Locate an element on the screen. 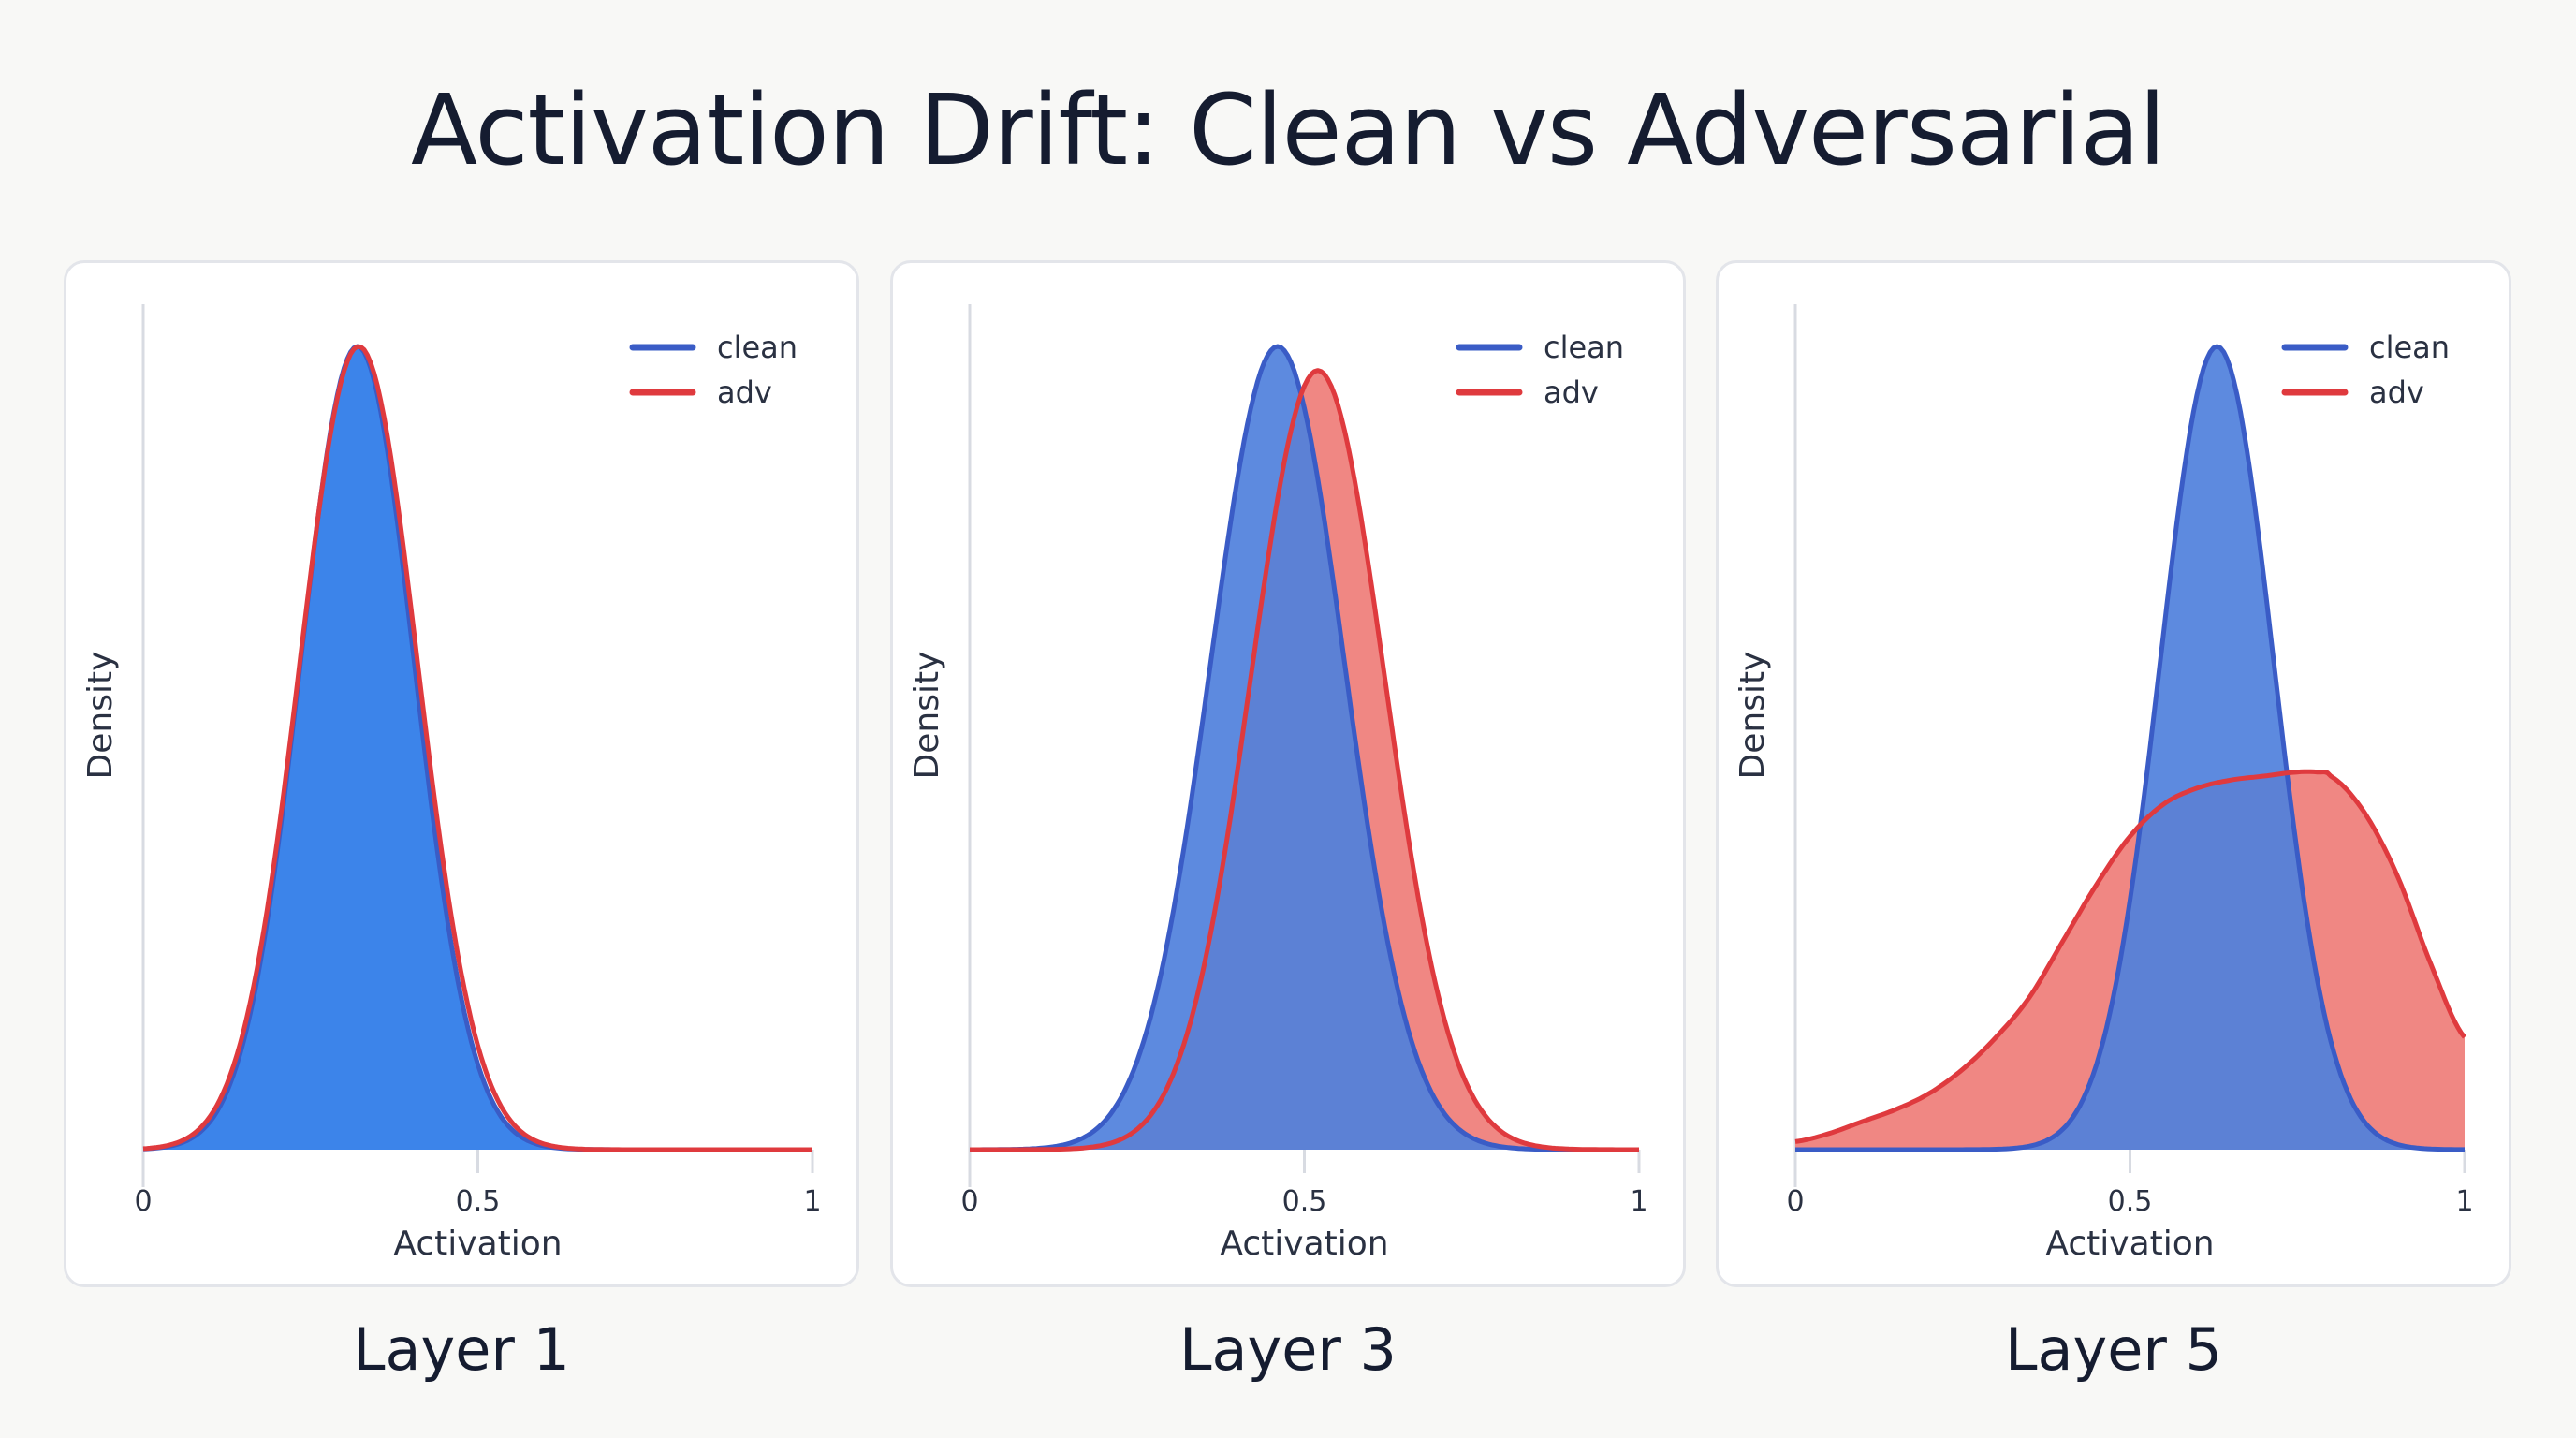  layer-1-label: Layer 1 is located at coordinates (461, 1349).